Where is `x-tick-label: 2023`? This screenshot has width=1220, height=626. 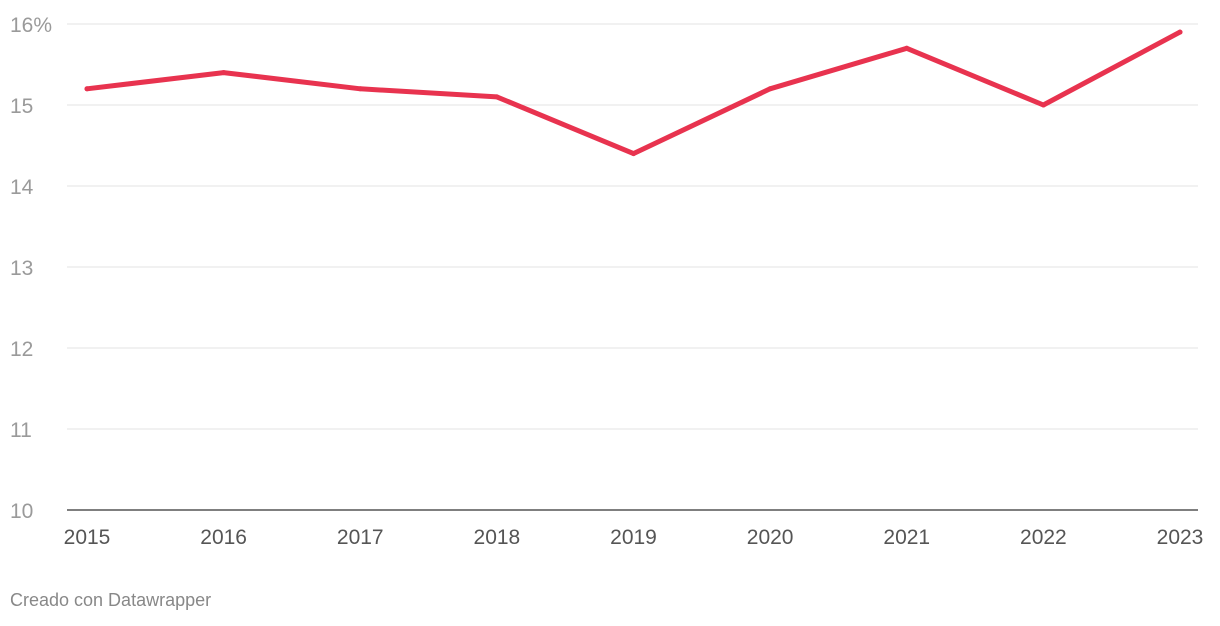 x-tick-label: 2023 is located at coordinates (1180, 537).